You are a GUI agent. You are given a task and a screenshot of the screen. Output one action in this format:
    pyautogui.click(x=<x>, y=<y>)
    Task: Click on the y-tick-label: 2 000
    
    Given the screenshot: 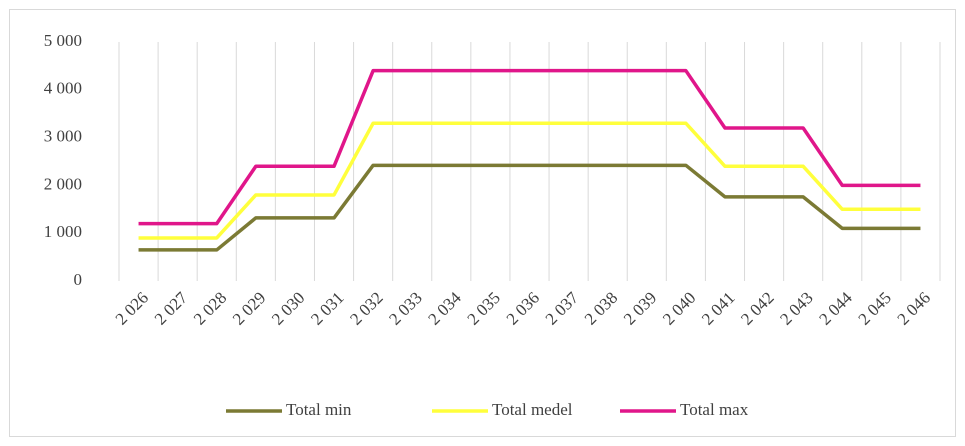 What is the action you would take?
    pyautogui.click(x=63, y=183)
    